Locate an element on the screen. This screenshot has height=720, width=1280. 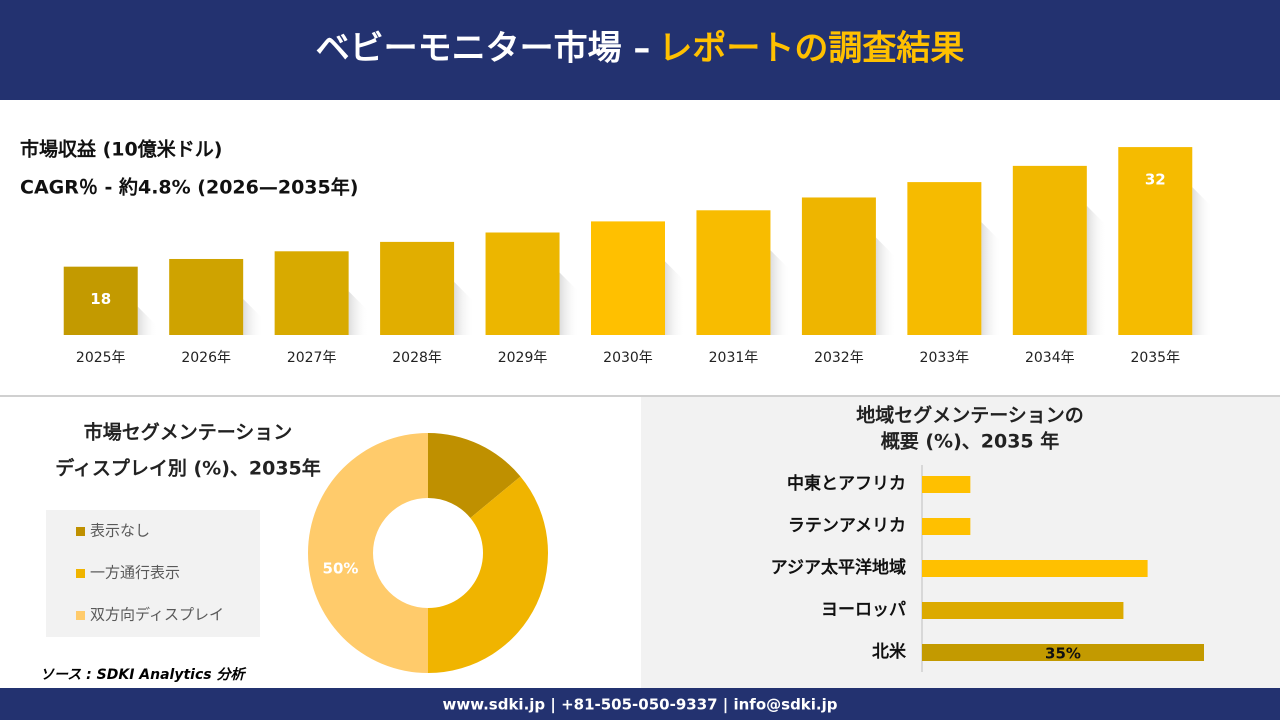
legend-label: 一方通行表示 is located at coordinates (135, 573).